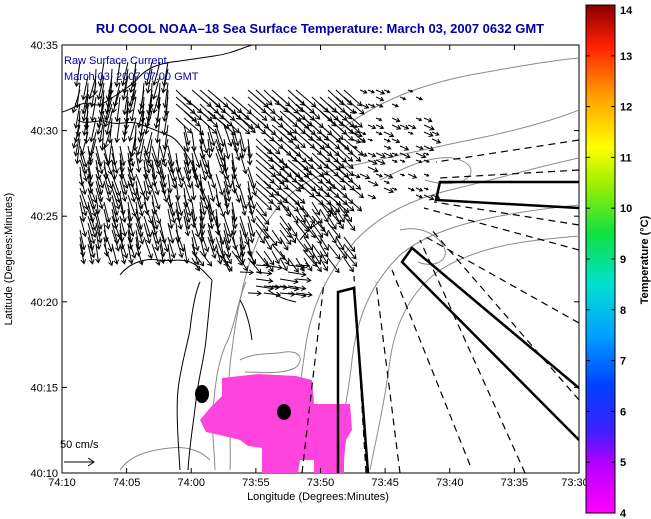 This screenshot has height=519, width=651. What do you see at coordinates (44, 474) in the screenshot?
I see `y-tick-label: 40:10` at bounding box center [44, 474].